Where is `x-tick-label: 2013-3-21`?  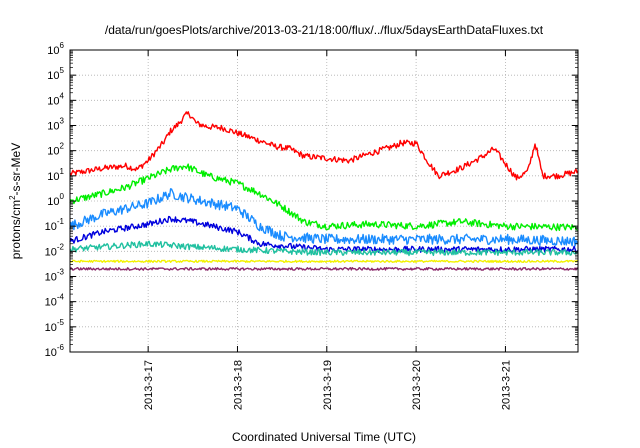 x-tick-label: 2013-3-21 is located at coordinates (506, 385).